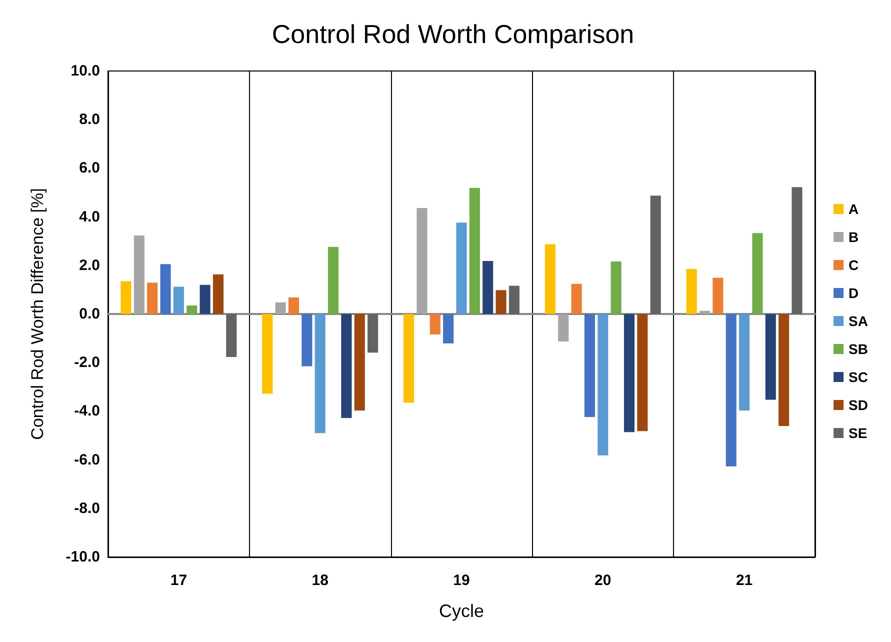 This screenshot has height=642, width=891. What do you see at coordinates (87, 411) in the screenshot?
I see `y-tick-label: -4.0` at bounding box center [87, 411].